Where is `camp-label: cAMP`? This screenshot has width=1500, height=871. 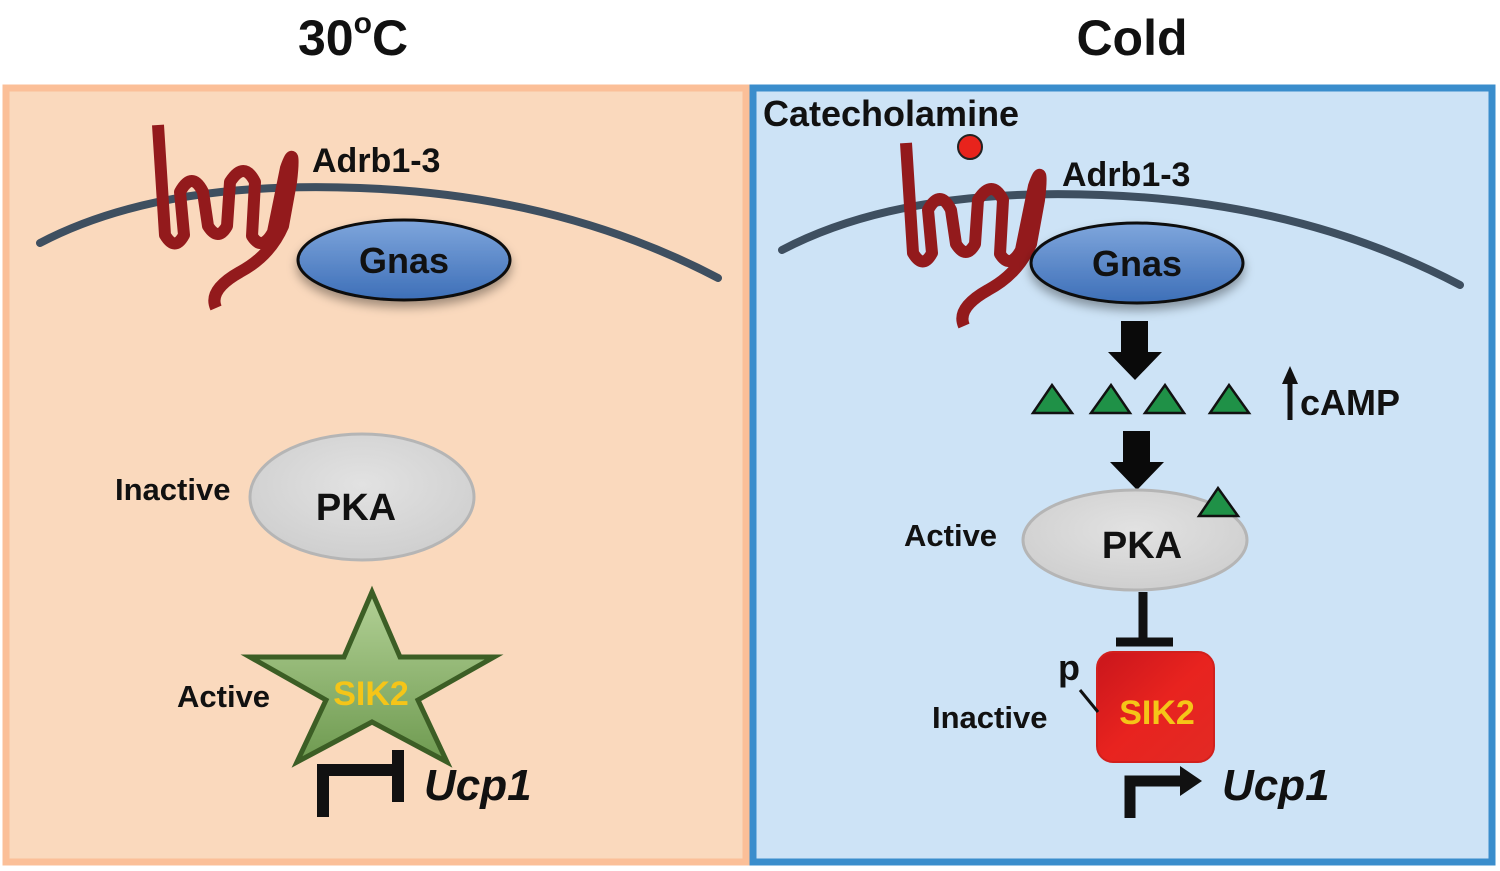
camp-label: cAMP is located at coordinates (1350, 402).